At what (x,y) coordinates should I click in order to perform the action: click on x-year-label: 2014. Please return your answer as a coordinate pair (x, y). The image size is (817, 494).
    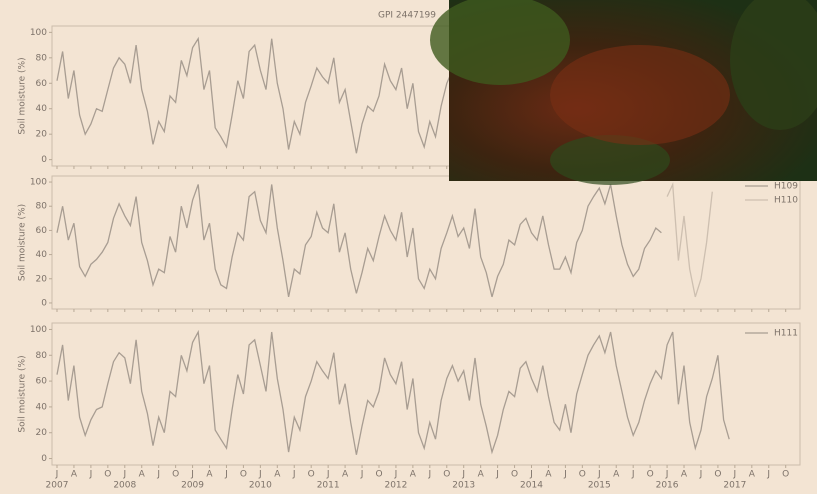
    Looking at the image, I should click on (531, 486).